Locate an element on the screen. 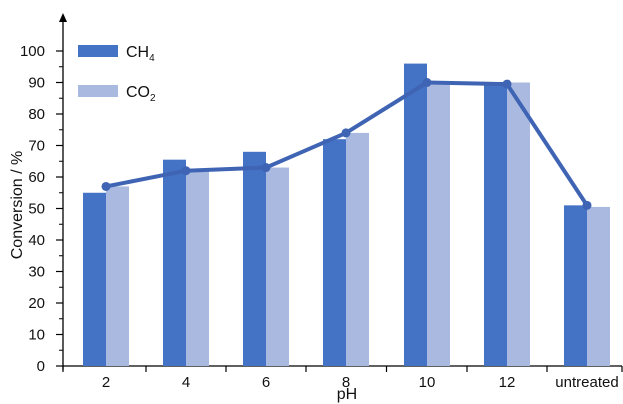 This screenshot has width=623, height=404. x-tick-label-8: 8 is located at coordinates (346, 382).